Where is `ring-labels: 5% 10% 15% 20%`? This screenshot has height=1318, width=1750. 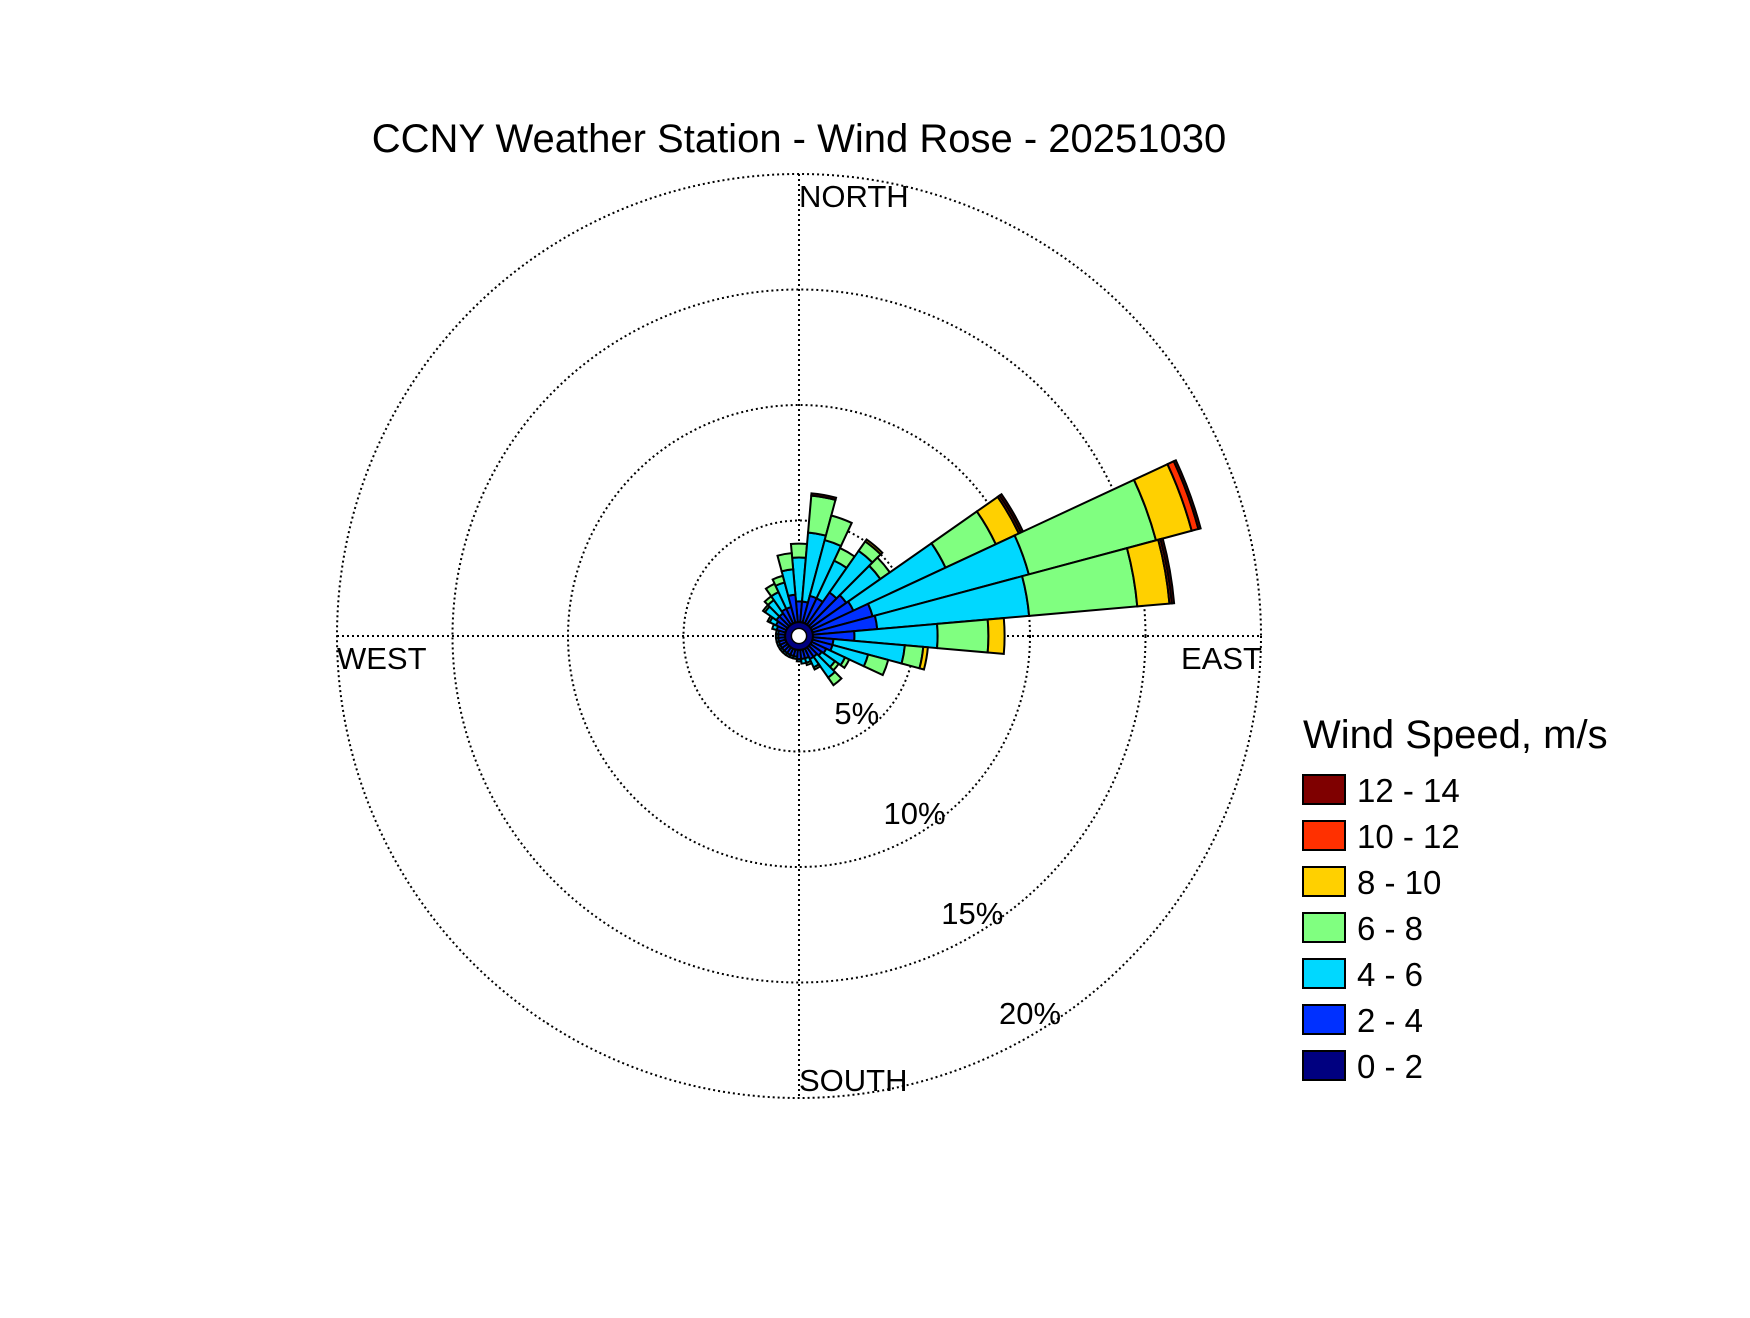
ring-labels: 5% 10% 15% 20% is located at coordinates (947, 863).